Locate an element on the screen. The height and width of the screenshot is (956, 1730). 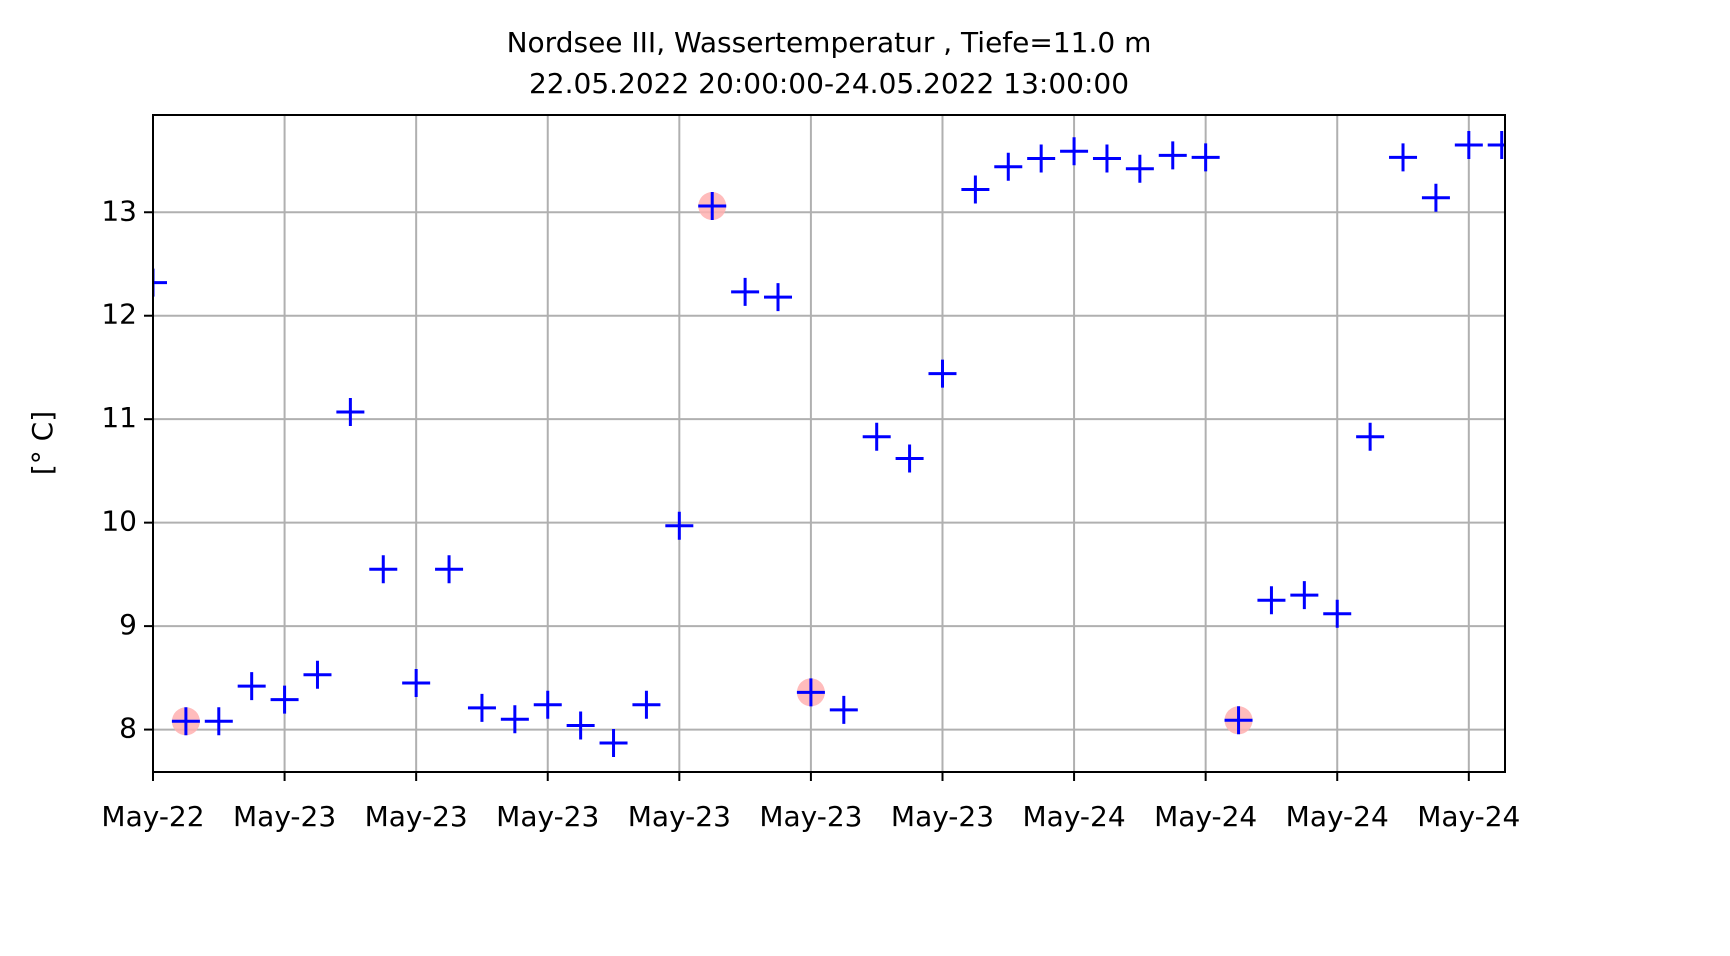
y-axis-label: [° C] is located at coordinates (42, 443).